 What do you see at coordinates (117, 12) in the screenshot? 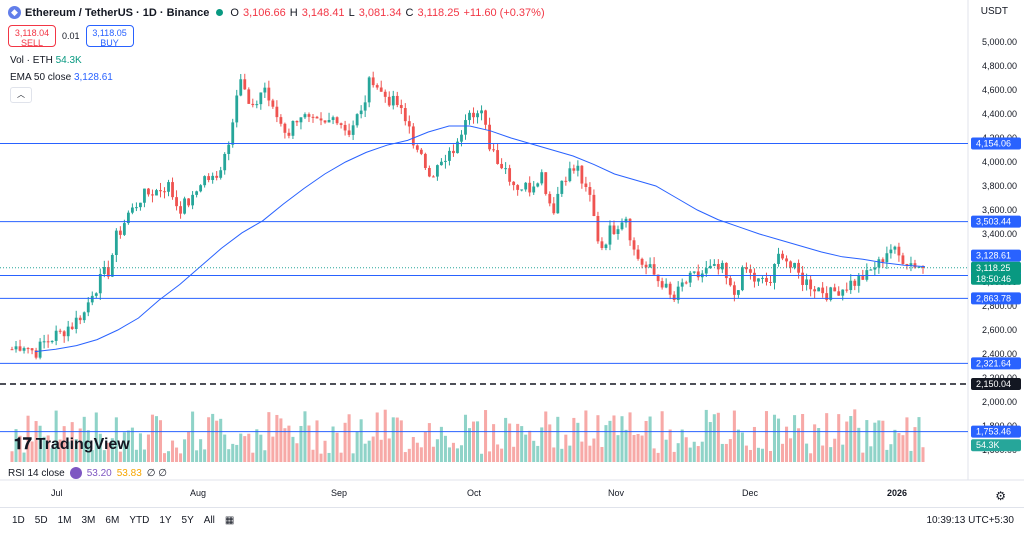
I see `symbol-title: Ethereum / TetherUS · 1D · Binance` at bounding box center [117, 12].